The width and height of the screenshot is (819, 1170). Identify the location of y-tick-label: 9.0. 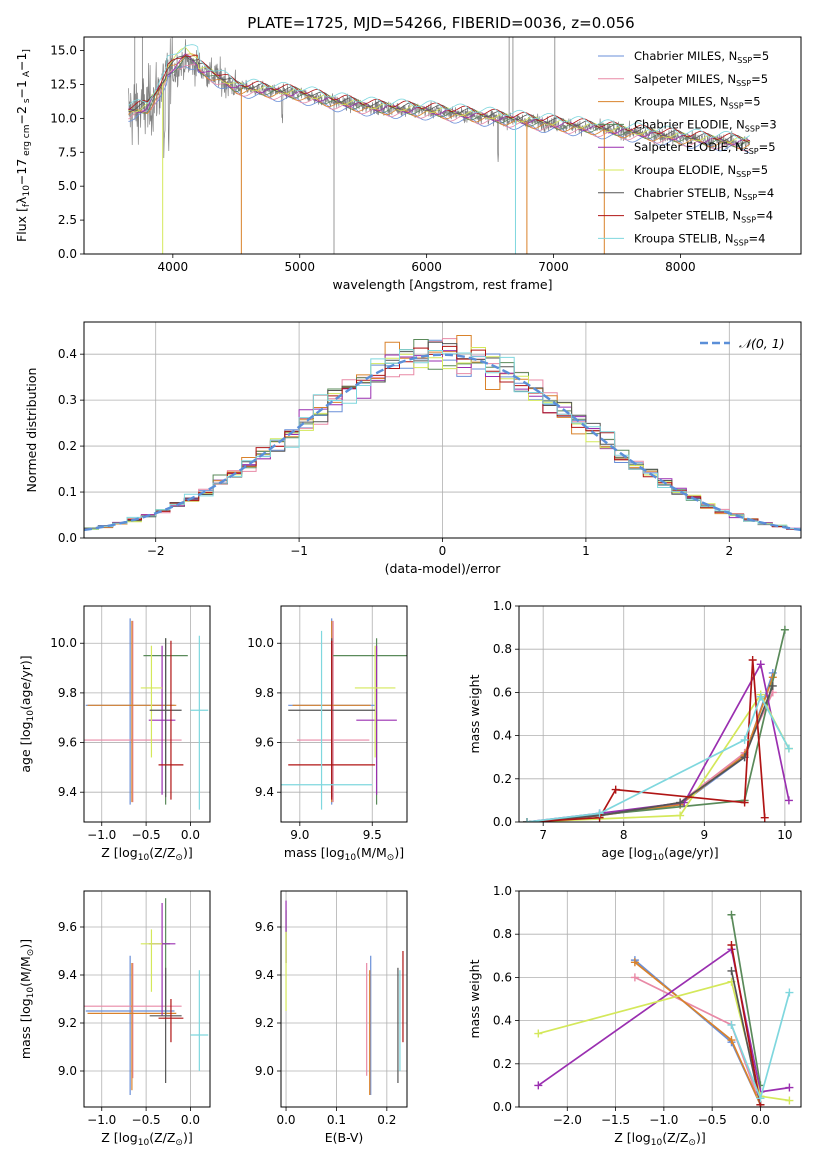
(67, 1071).